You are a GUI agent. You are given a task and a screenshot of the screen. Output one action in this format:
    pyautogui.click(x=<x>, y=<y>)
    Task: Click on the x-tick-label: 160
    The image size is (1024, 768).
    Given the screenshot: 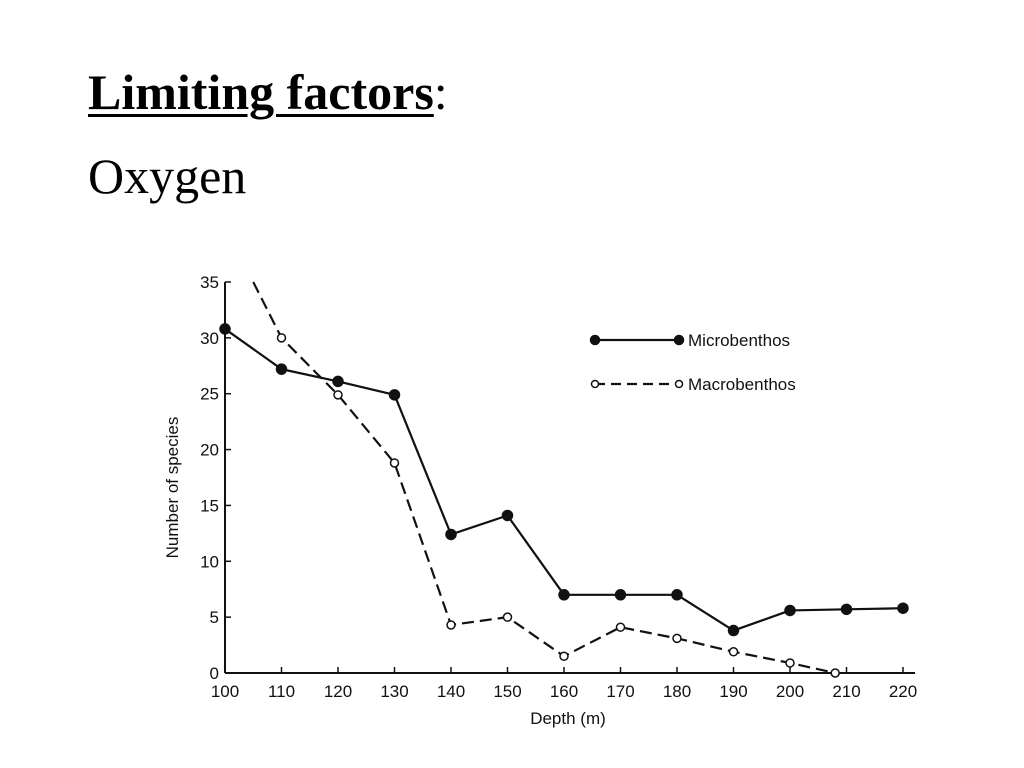 What is the action you would take?
    pyautogui.click(x=564, y=691)
    